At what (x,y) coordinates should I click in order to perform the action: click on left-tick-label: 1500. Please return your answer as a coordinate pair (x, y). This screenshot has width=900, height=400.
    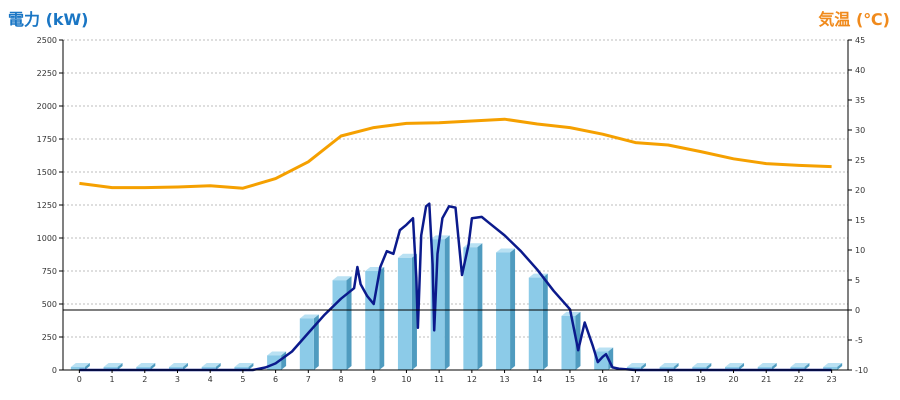
    Looking at the image, I should click on (47, 172).